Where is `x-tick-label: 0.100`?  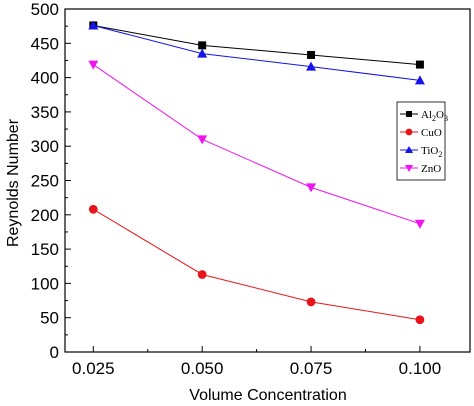 x-tick-label: 0.100 is located at coordinates (420, 368).